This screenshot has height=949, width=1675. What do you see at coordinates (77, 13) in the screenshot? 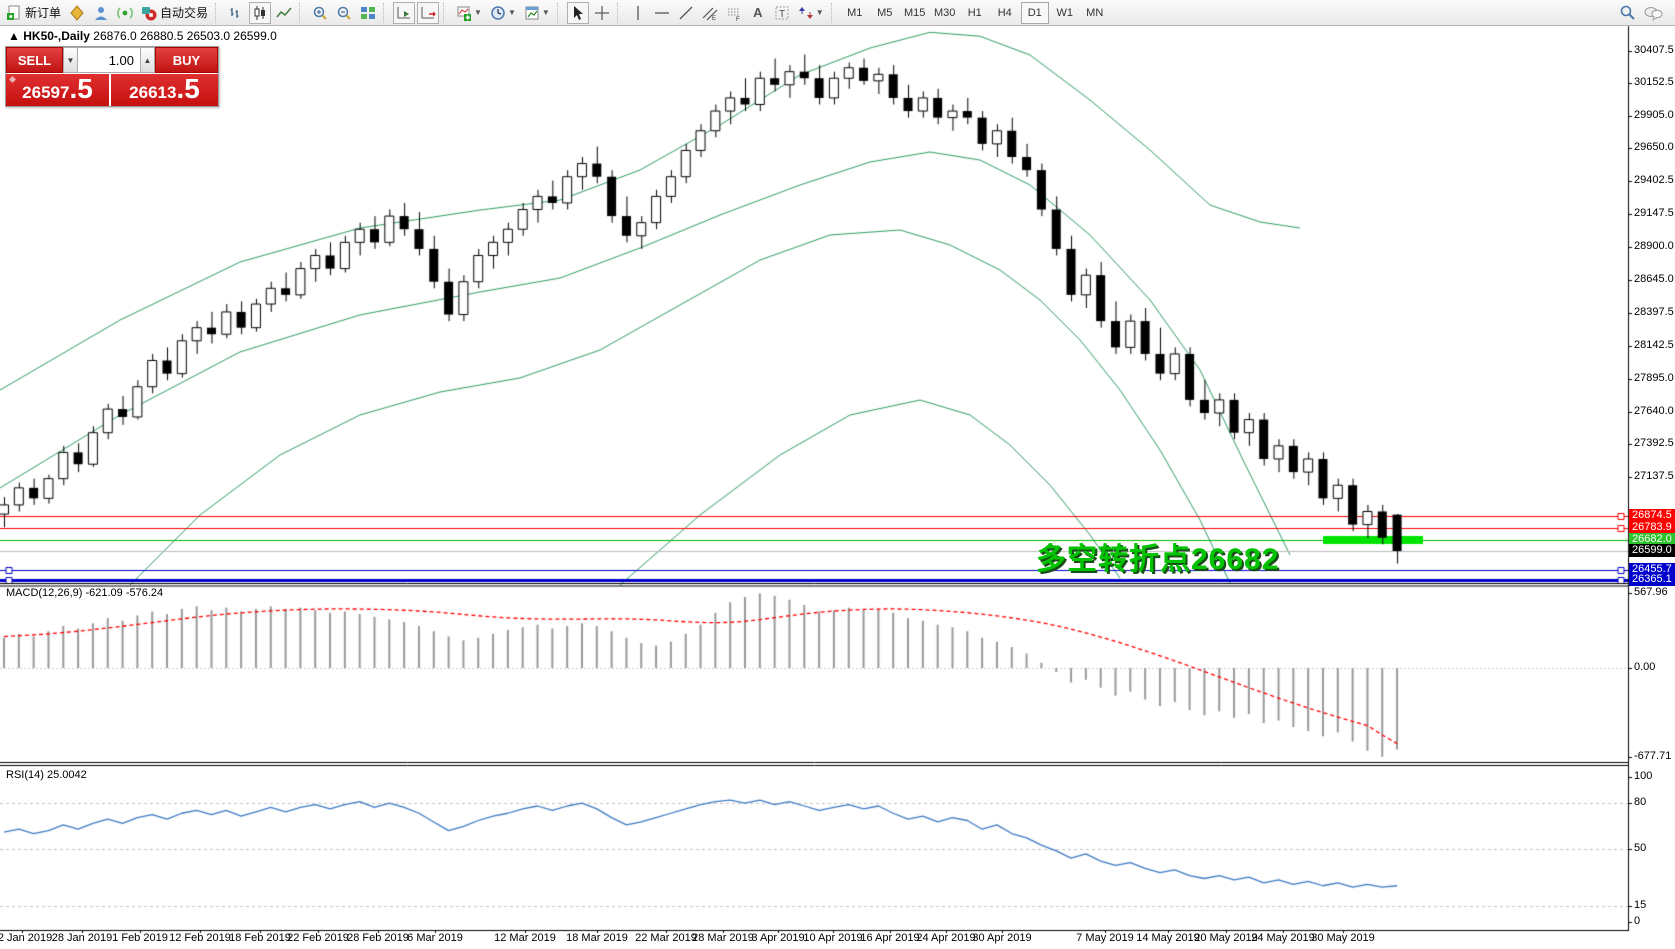
I see `chart-wizard-button` at bounding box center [77, 13].